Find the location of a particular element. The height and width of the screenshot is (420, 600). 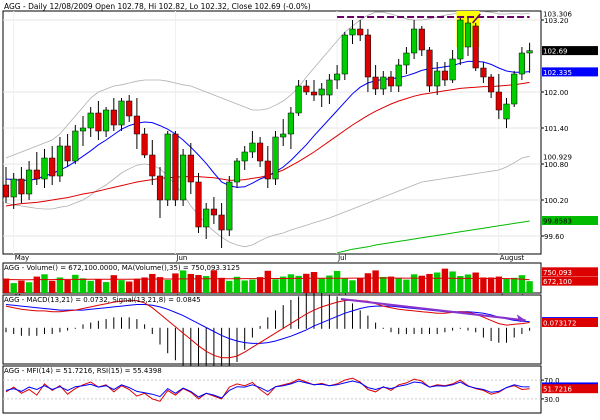

month-label: Jul is located at coordinates (342, 258).